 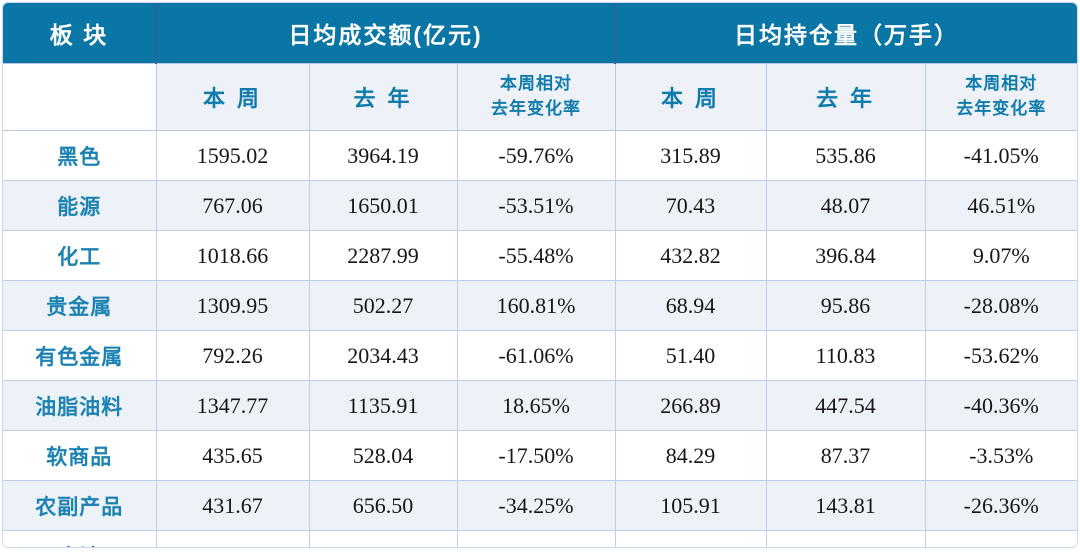 What do you see at coordinates (80, 405) in the screenshot?
I see `sector-label: 油脂油料` at bounding box center [80, 405].